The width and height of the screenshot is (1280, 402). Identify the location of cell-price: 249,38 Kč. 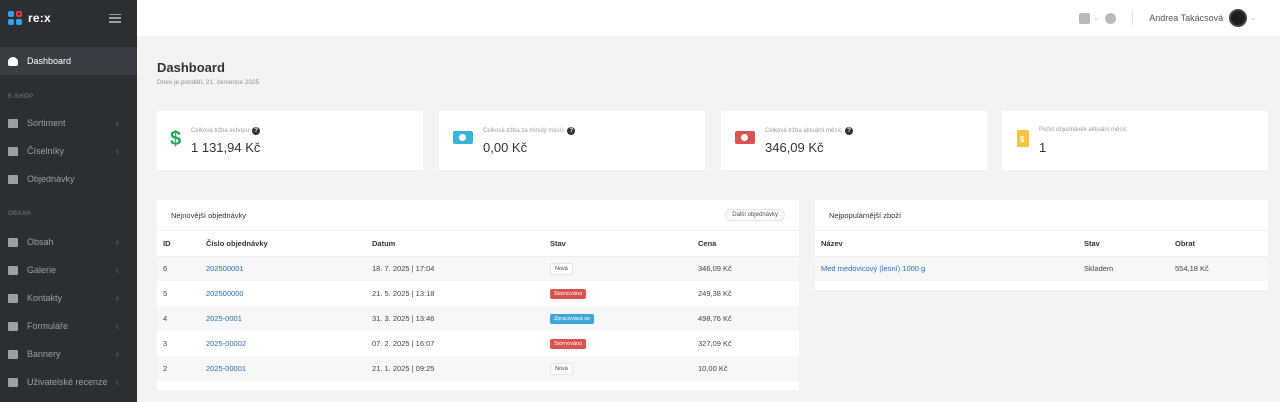
(715, 293).